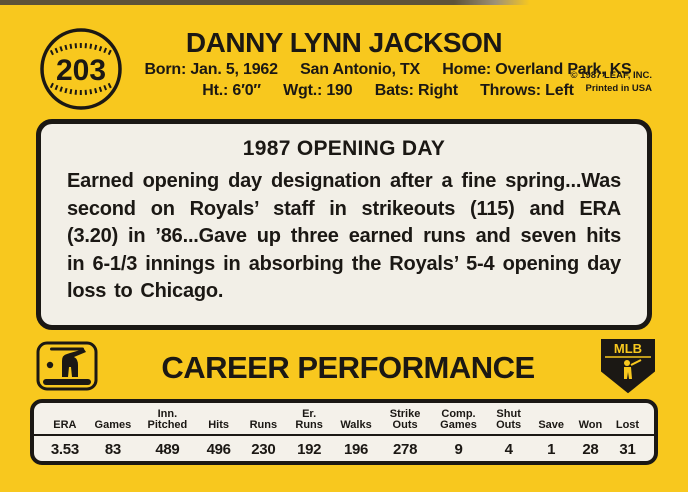 The width and height of the screenshot is (688, 492). I want to click on card-number-baseball-icon: 203, so click(81, 69).